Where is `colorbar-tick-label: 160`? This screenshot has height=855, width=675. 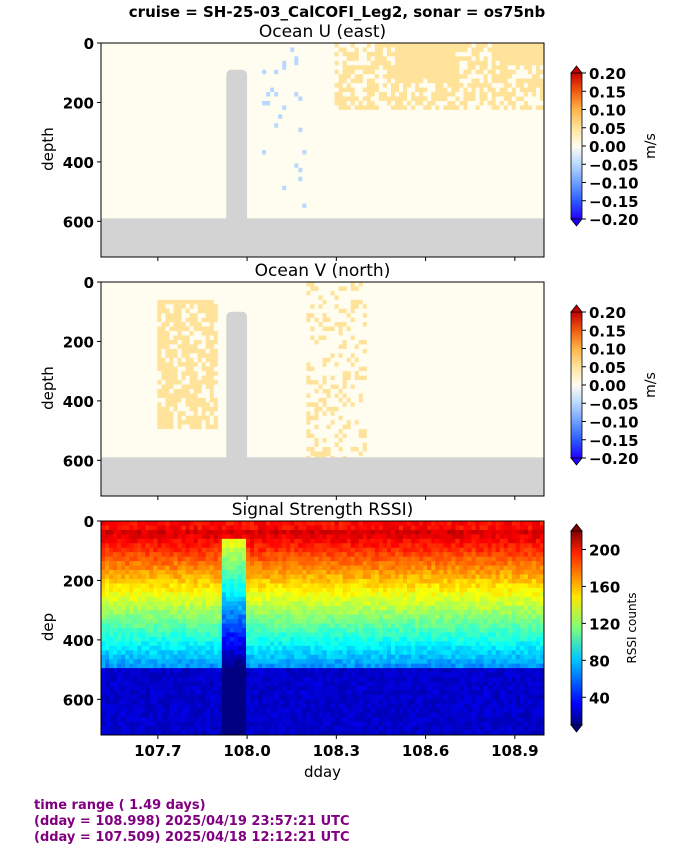 colorbar-tick-label: 160 is located at coordinates (604, 587).